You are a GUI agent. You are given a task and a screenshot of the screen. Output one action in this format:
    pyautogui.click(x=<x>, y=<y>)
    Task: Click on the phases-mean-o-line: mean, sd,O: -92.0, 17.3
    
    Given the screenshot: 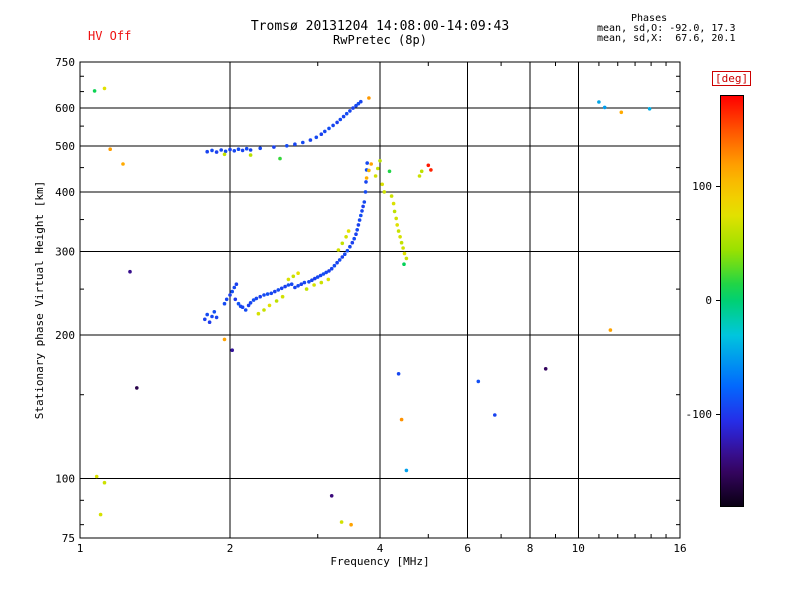 What is the action you would take?
    pyautogui.click(x=666, y=28)
    